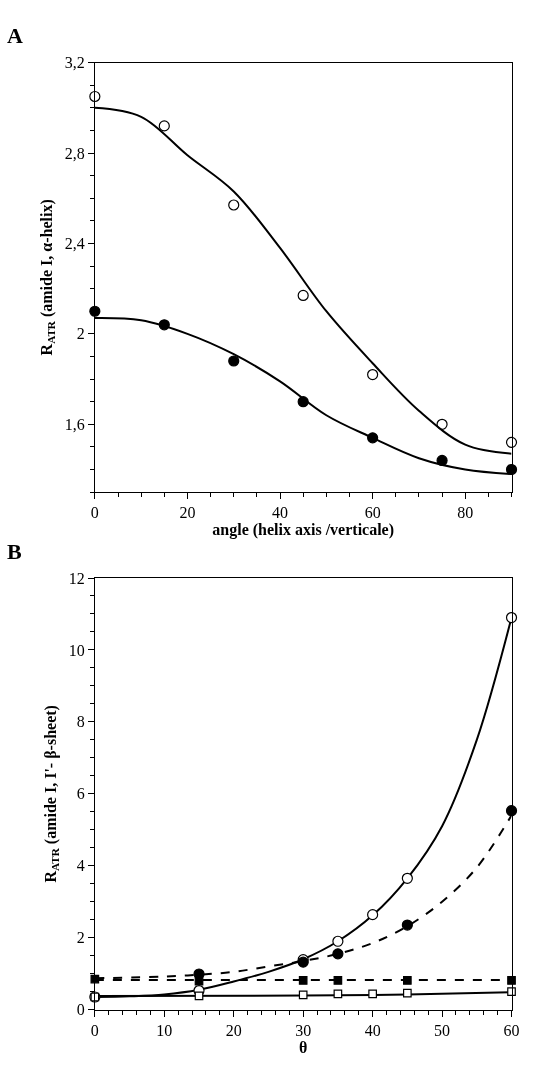  Describe the element at coordinates (303, 1047) in the screenshot. I see `x-axis-title: θ` at that location.